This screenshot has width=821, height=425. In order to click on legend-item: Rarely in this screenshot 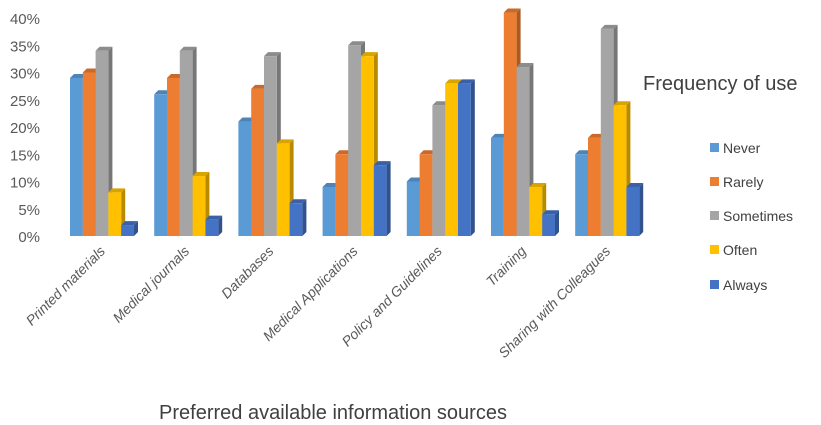, I will do `click(736, 182)`.